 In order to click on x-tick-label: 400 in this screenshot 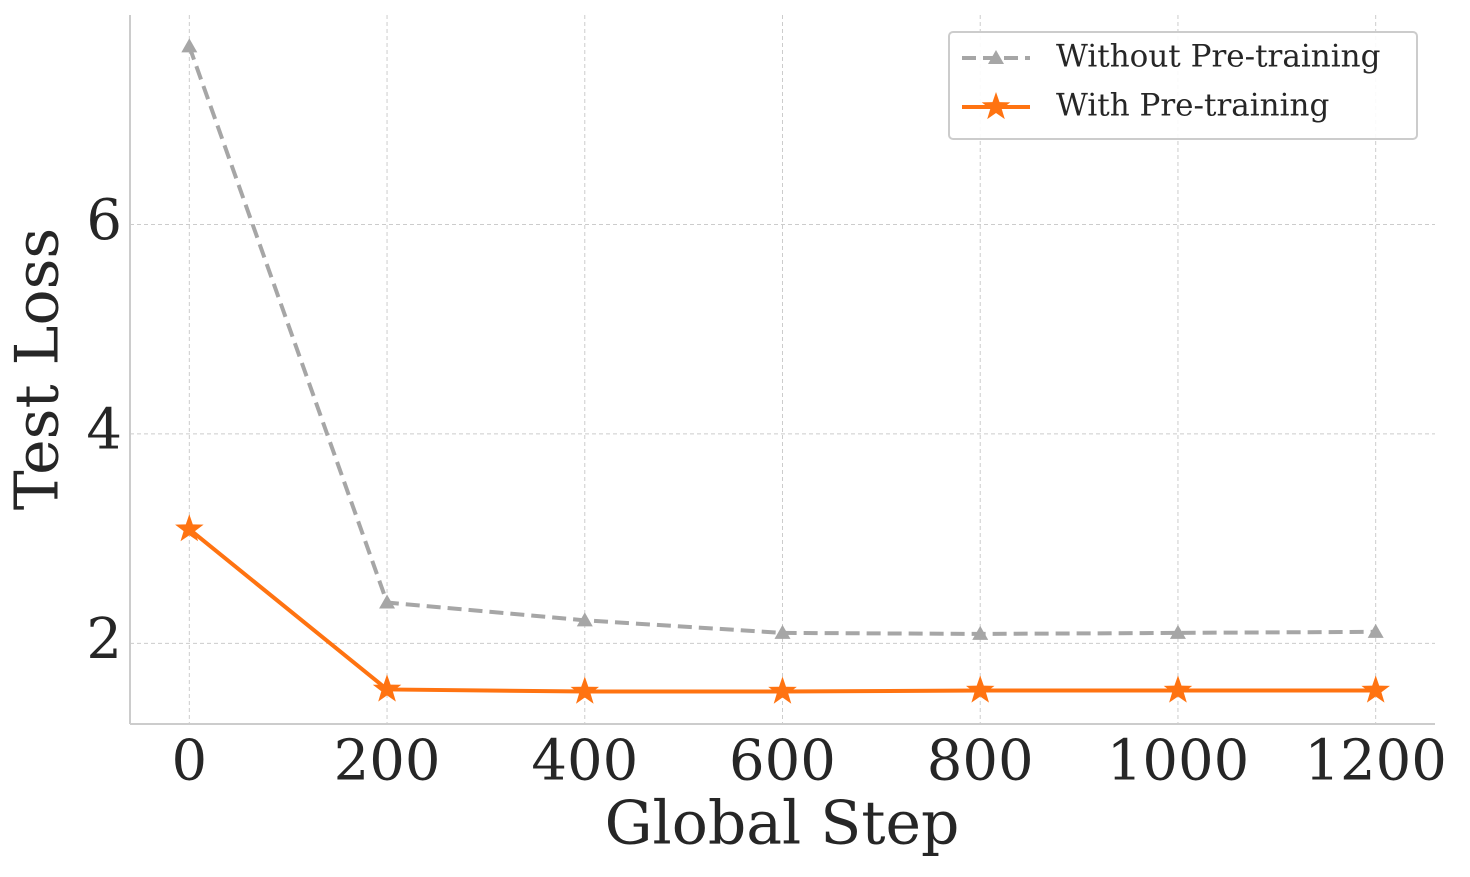, I will do `click(584, 761)`.